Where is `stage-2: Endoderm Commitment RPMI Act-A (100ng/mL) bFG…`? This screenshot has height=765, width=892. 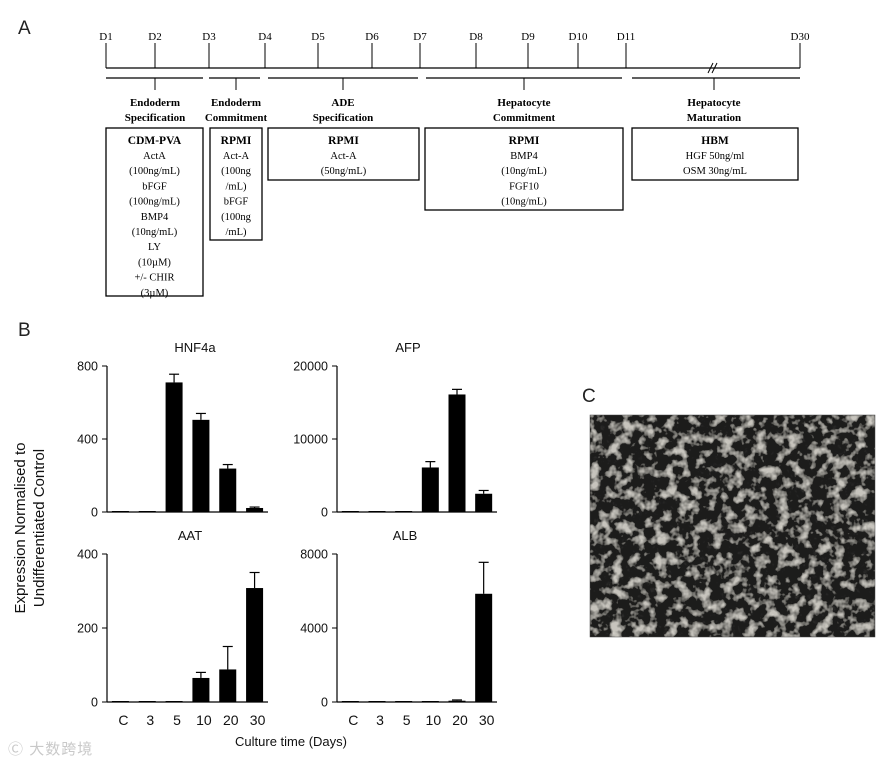 stage-2: Endoderm Commitment RPMI Act-A (100ng/mL) bFG… is located at coordinates (236, 159).